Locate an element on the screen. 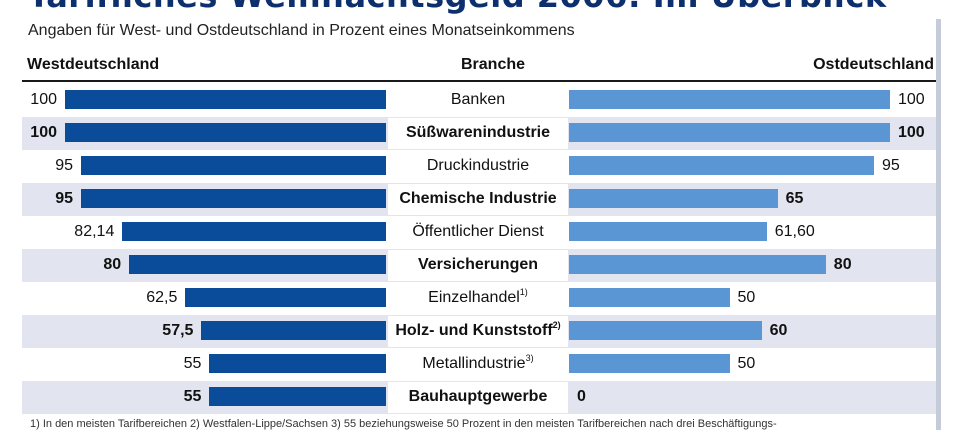 This screenshot has width=960, height=430. category-label: Chemische Industrie is located at coordinates (478, 199).